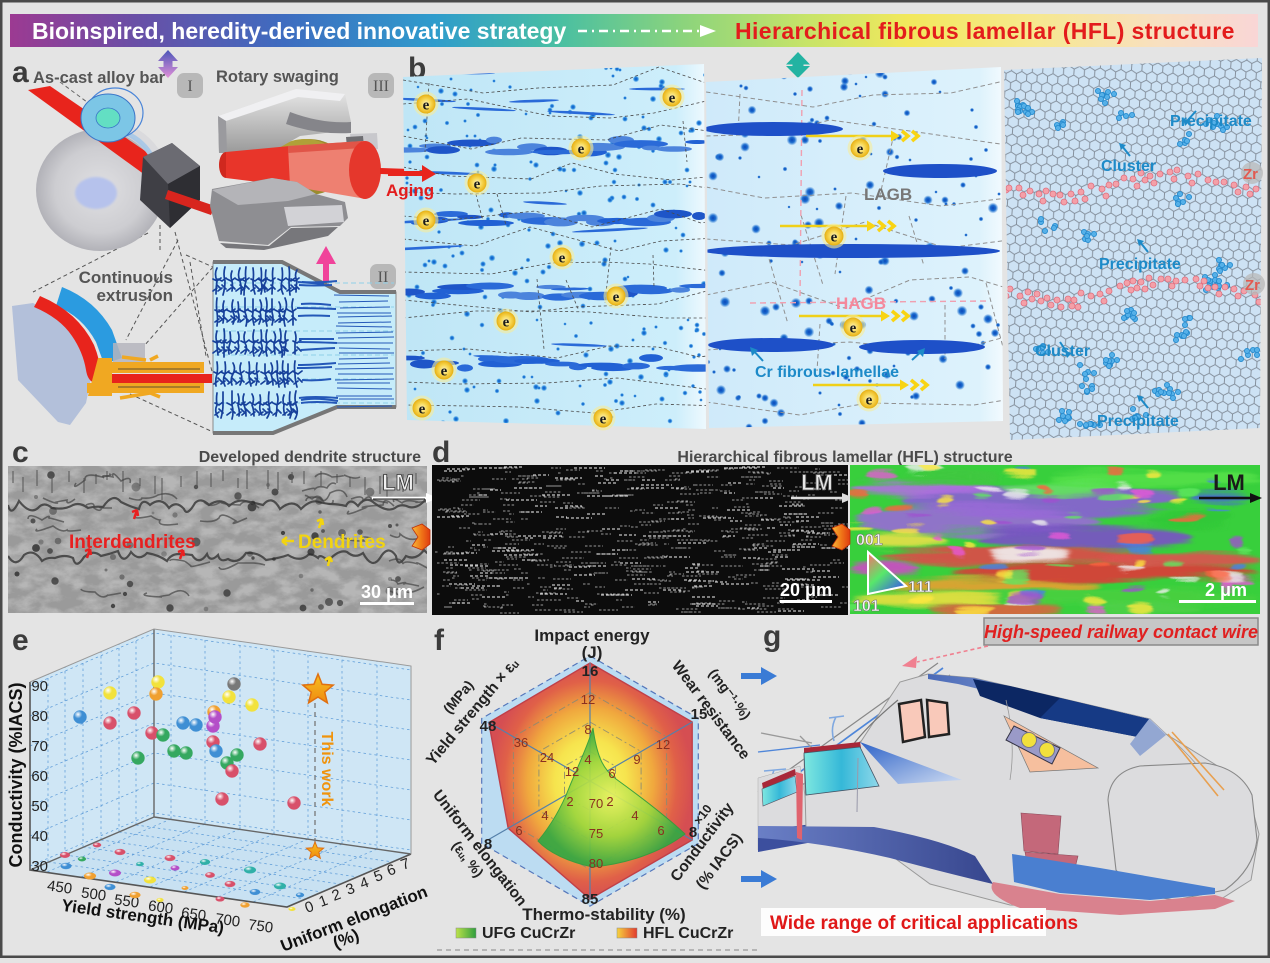  What do you see at coordinates (596, 833) in the screenshot?
I see `svg-text: 75` at bounding box center [596, 833].